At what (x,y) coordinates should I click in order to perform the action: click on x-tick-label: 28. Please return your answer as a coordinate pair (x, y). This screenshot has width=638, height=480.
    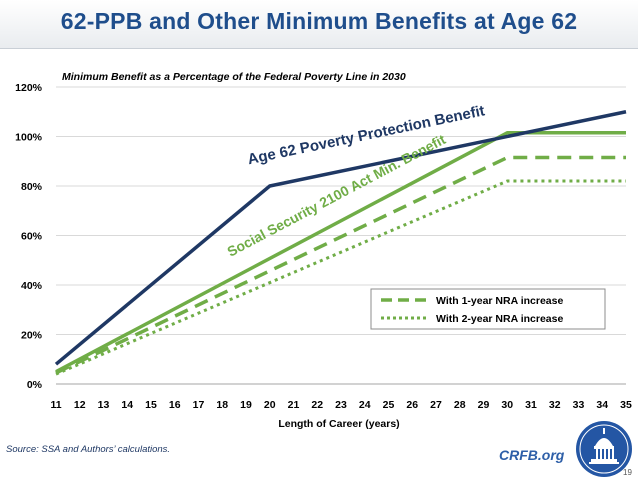
    Looking at the image, I should click on (460, 405).